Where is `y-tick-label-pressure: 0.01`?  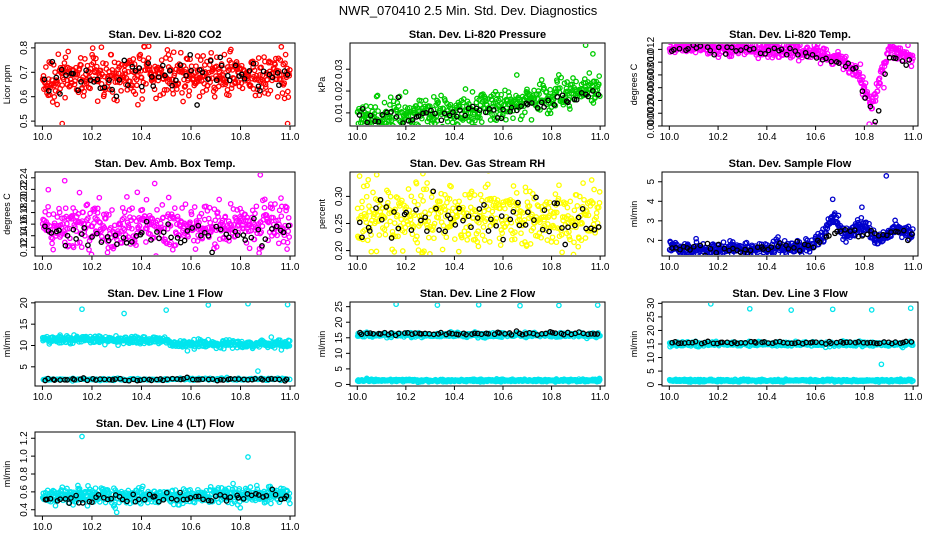
y-tick-label-pressure: 0.01 is located at coordinates (339, 113).